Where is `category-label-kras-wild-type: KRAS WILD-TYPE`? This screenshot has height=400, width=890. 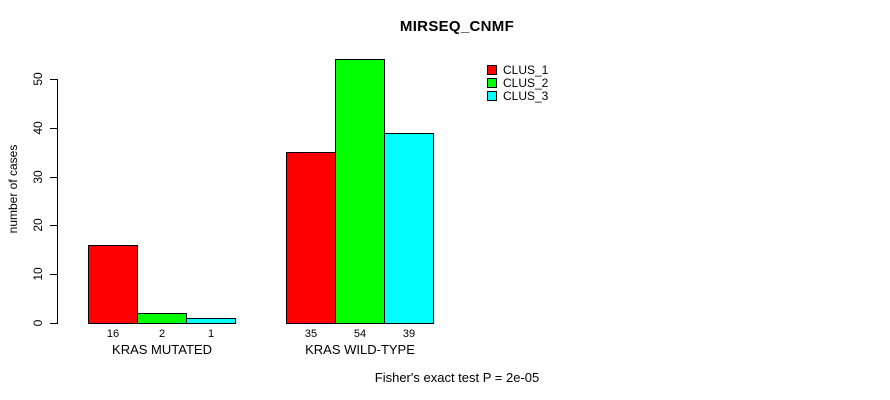
category-label-kras-wild-type: KRAS WILD-TYPE is located at coordinates (360, 349).